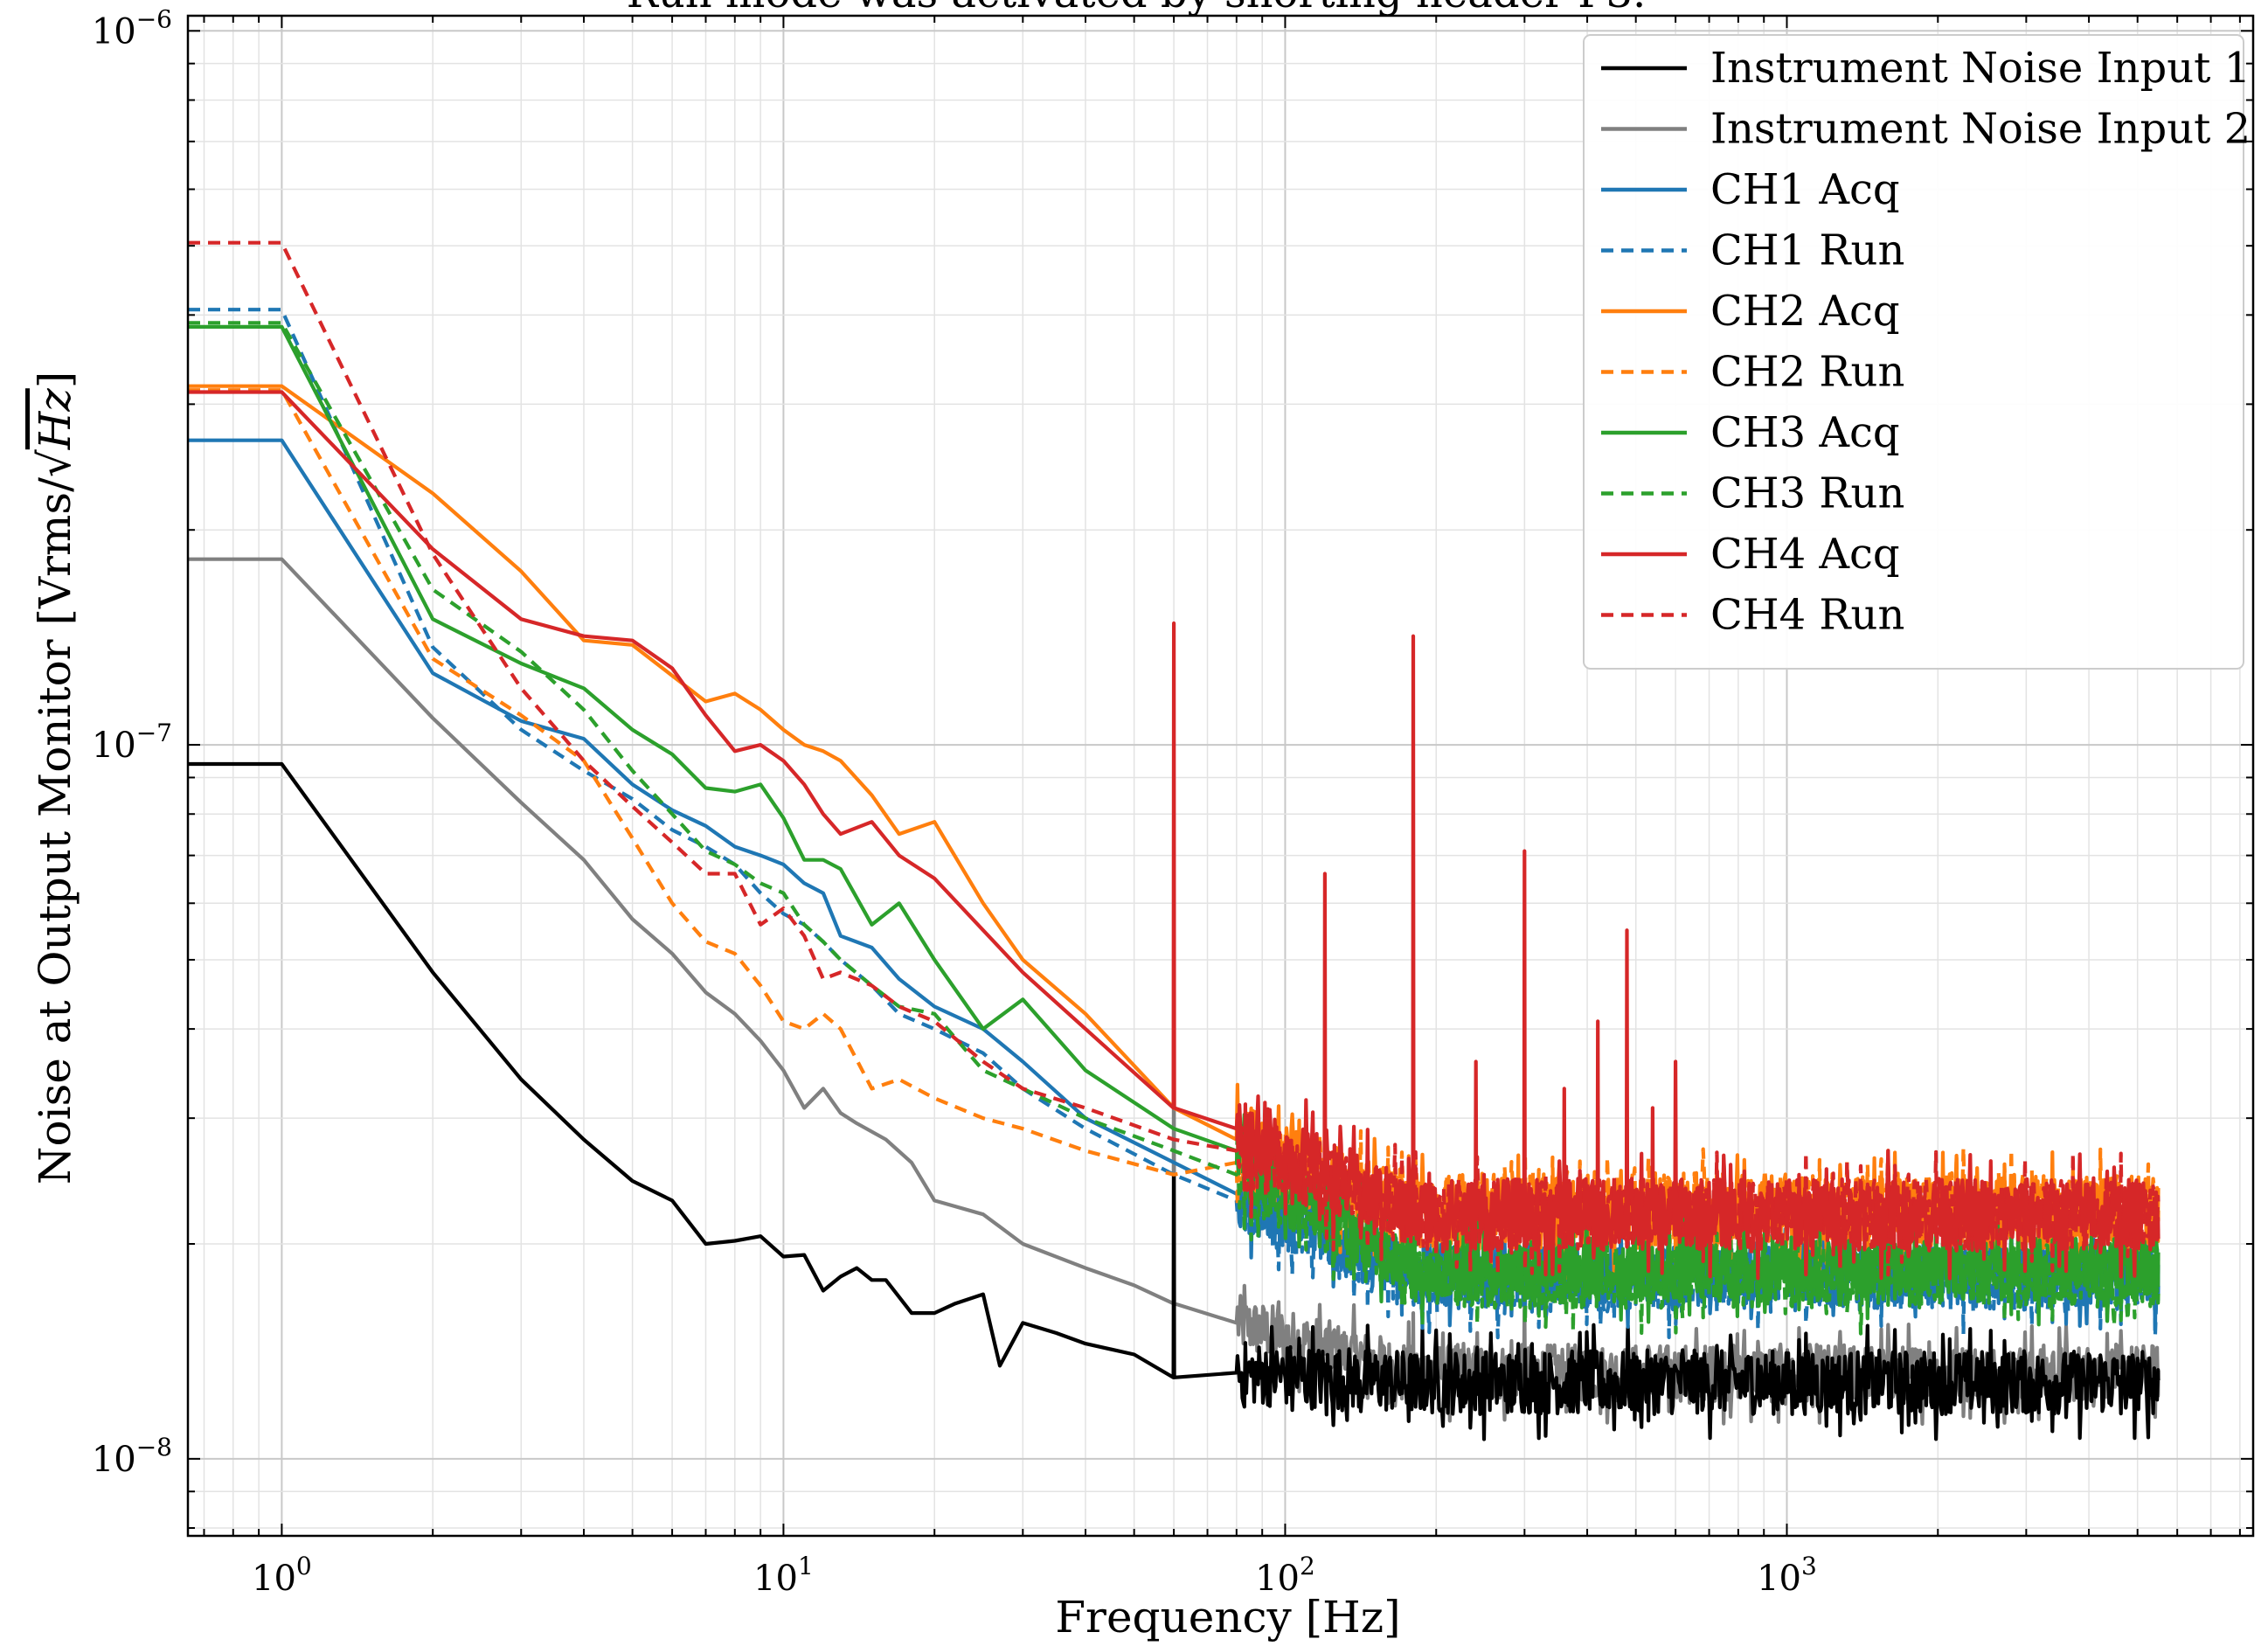 Image resolution: width=2268 pixels, height=1646 pixels. Describe the element at coordinates (282, 1575) in the screenshot. I see `x-tick-label: 10⁰` at that location.